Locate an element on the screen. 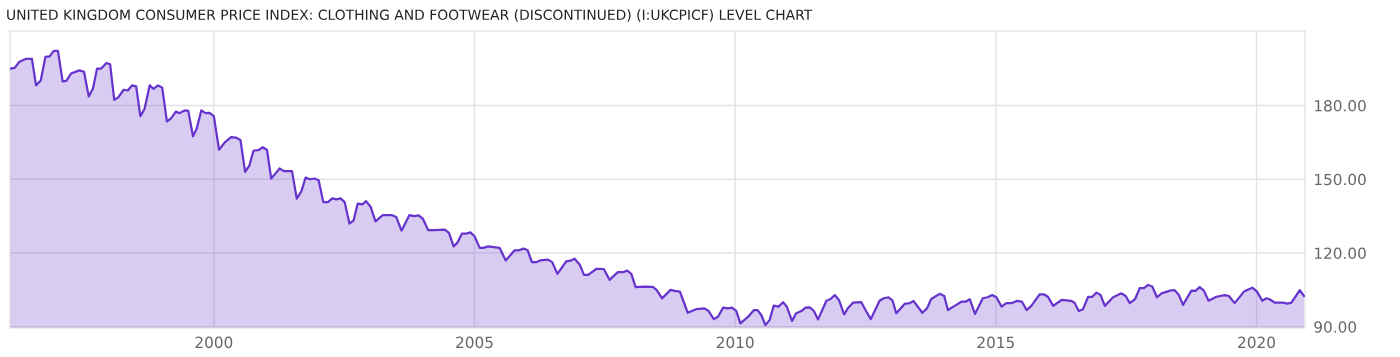  x-tick-label: 2000 is located at coordinates (214, 342).